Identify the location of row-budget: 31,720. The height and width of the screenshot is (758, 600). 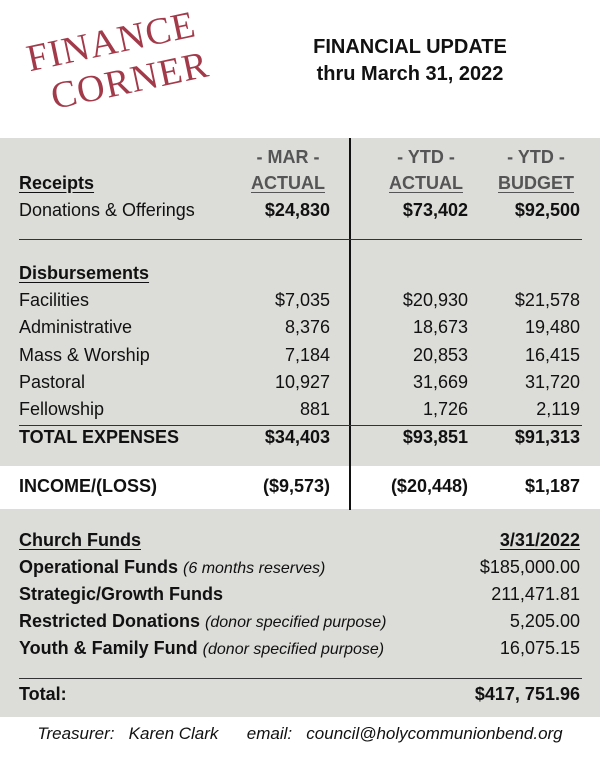
(552, 382).